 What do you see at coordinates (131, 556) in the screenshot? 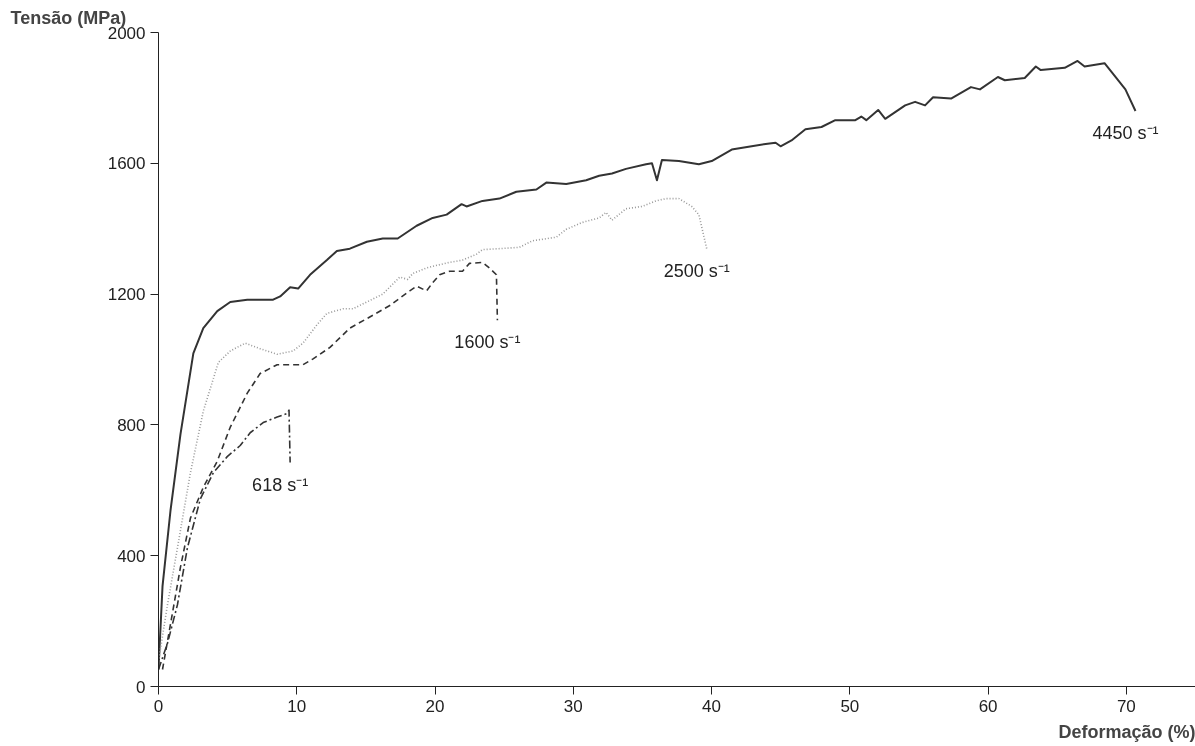
I see `y-tick-label: 400` at bounding box center [131, 556].